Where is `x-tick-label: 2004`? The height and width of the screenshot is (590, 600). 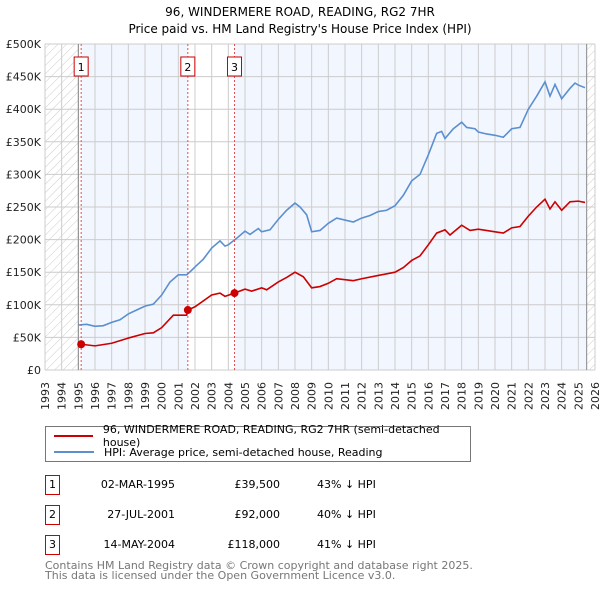
x-tick-label: 2004 is located at coordinates (228, 396).